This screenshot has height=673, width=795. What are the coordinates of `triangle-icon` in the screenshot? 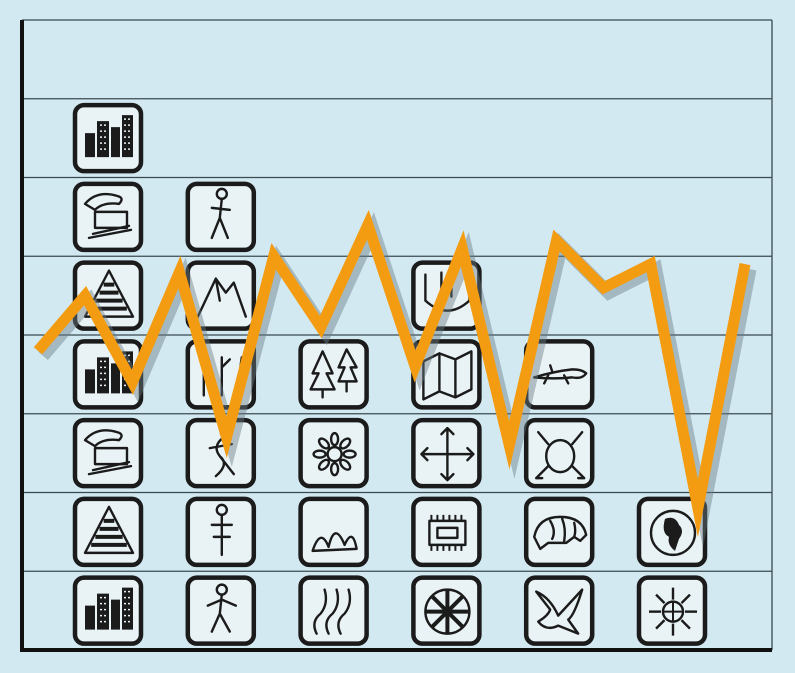 It's located at (108, 532).